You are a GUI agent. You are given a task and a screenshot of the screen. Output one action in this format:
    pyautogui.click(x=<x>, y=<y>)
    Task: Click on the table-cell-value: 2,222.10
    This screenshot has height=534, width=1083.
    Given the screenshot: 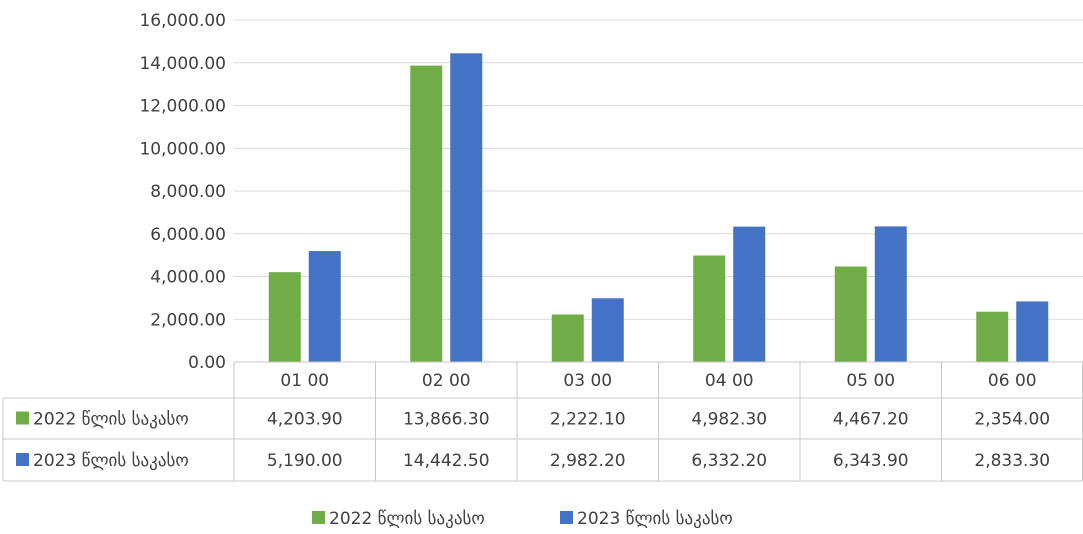 What is the action you would take?
    pyautogui.click(x=588, y=420)
    